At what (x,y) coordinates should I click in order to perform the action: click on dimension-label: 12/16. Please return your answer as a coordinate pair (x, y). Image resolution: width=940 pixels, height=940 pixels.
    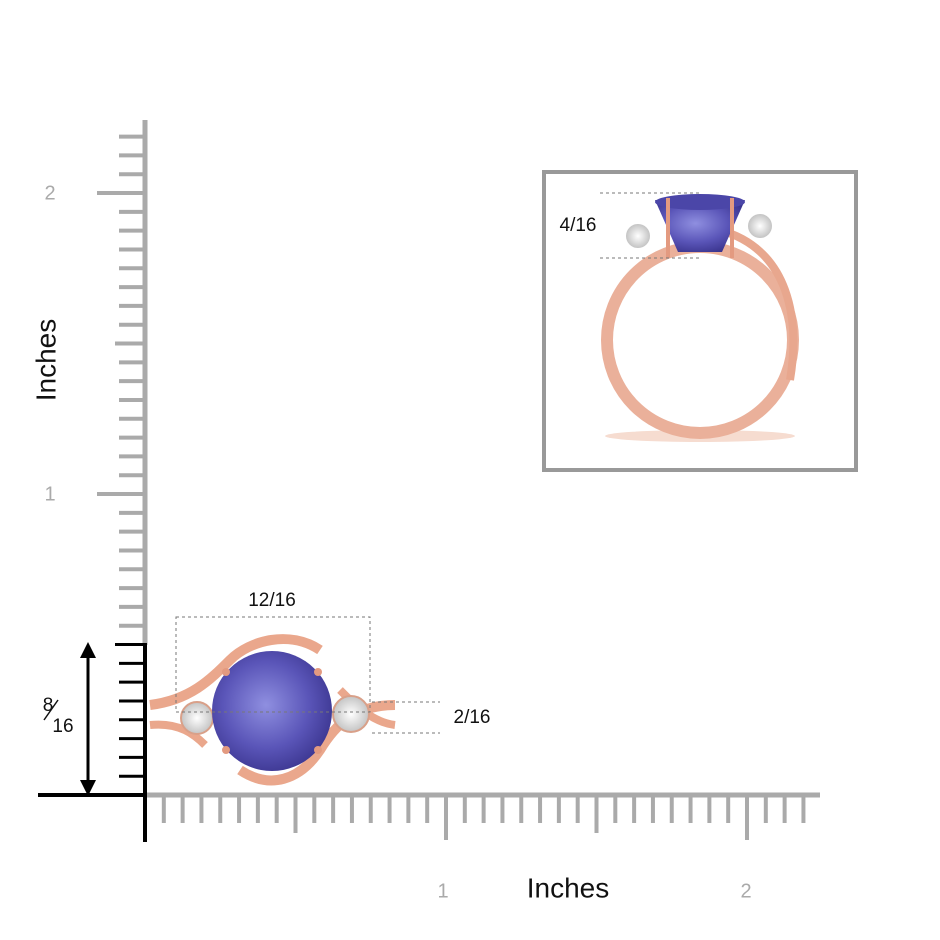
    Looking at the image, I should click on (272, 600).